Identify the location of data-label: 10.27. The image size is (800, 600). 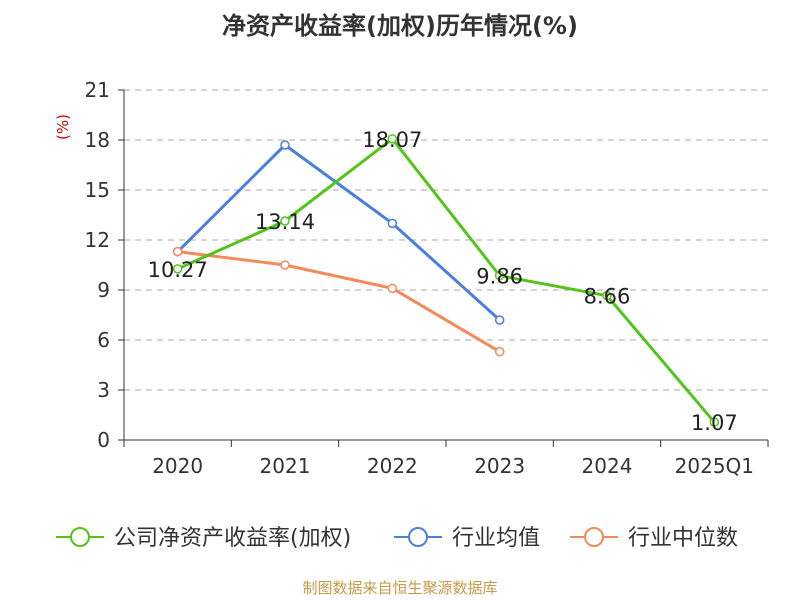
(178, 270).